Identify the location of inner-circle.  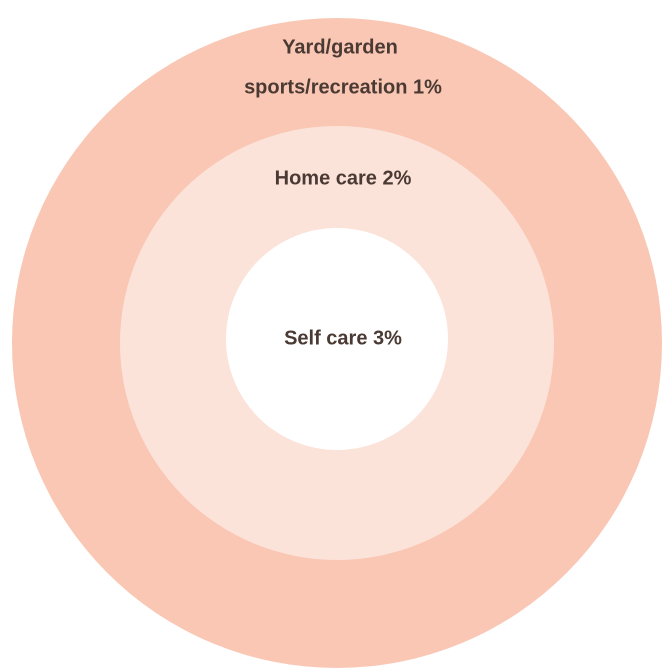
(337, 339).